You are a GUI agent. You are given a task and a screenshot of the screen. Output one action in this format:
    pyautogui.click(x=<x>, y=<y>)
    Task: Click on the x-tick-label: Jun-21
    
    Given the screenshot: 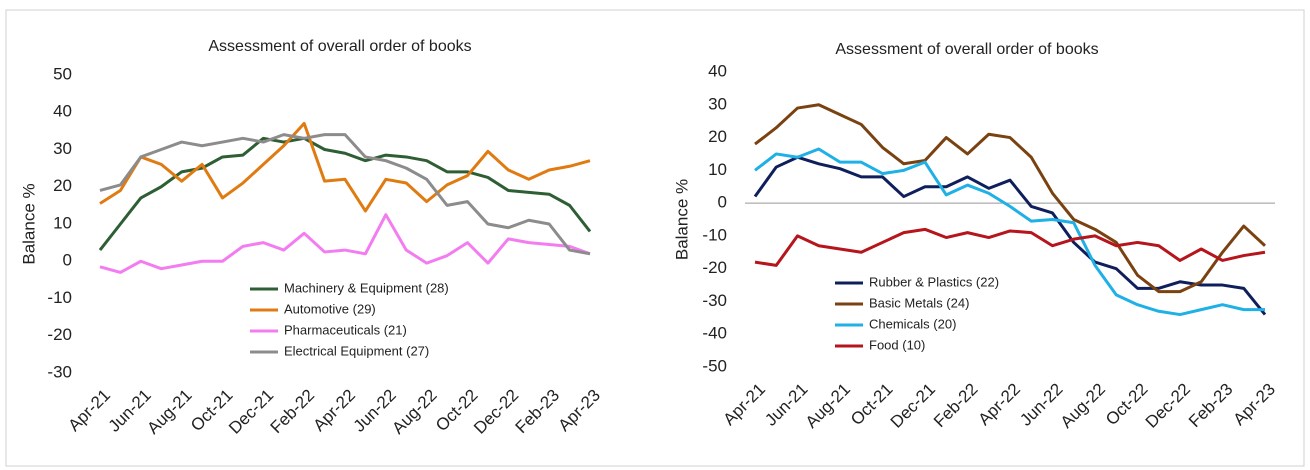 What is the action you would take?
    pyautogui.click(x=786, y=405)
    